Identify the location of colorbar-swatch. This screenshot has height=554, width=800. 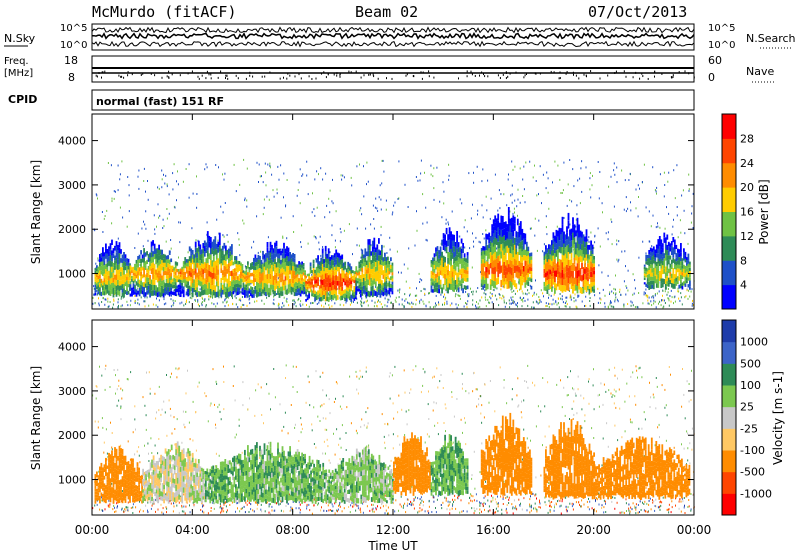
(729, 297).